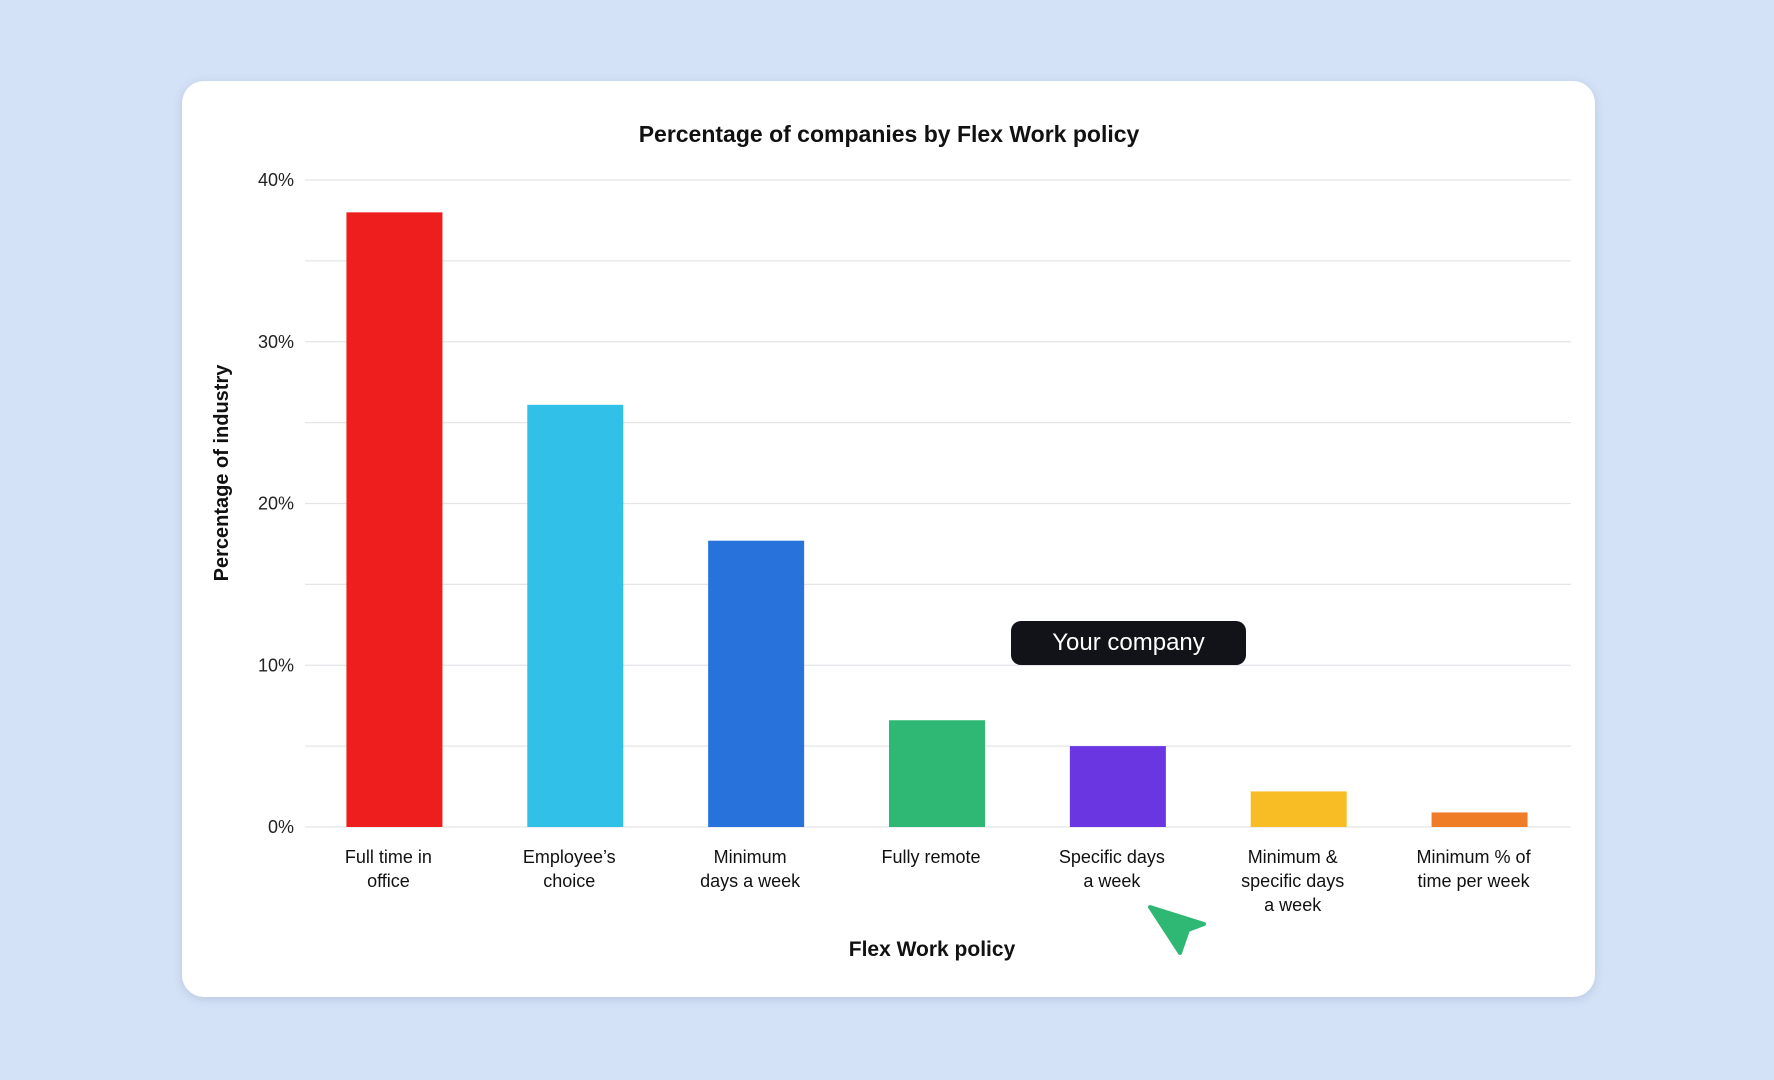 The width and height of the screenshot is (1774, 1080). What do you see at coordinates (276, 665) in the screenshot?
I see `y-tick-label: 10%` at bounding box center [276, 665].